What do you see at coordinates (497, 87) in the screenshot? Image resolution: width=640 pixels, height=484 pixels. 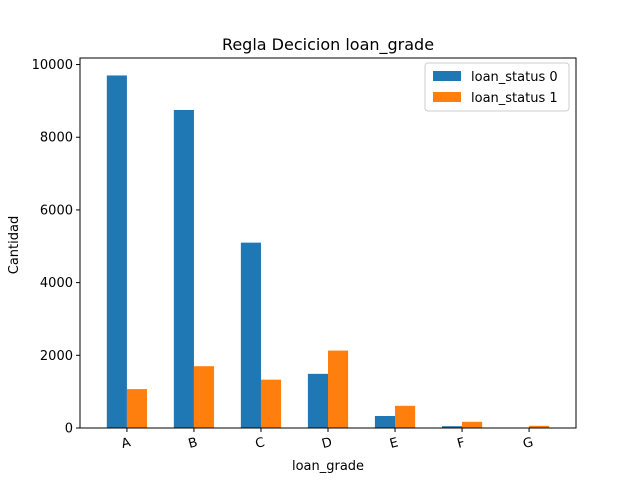 I see `legend: loan_status 0 loan_status 1` at bounding box center [497, 87].